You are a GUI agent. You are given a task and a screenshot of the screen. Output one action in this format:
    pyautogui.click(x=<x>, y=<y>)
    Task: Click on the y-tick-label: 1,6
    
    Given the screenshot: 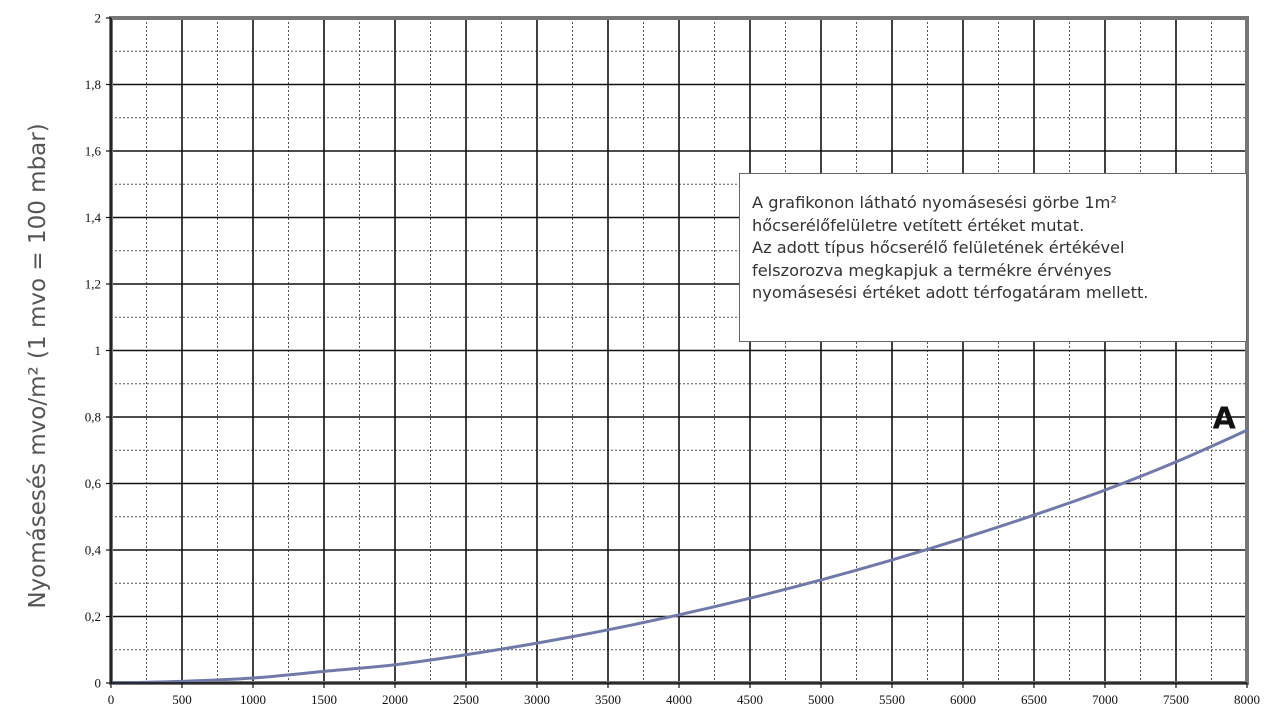 What is the action you would take?
    pyautogui.click(x=93, y=151)
    